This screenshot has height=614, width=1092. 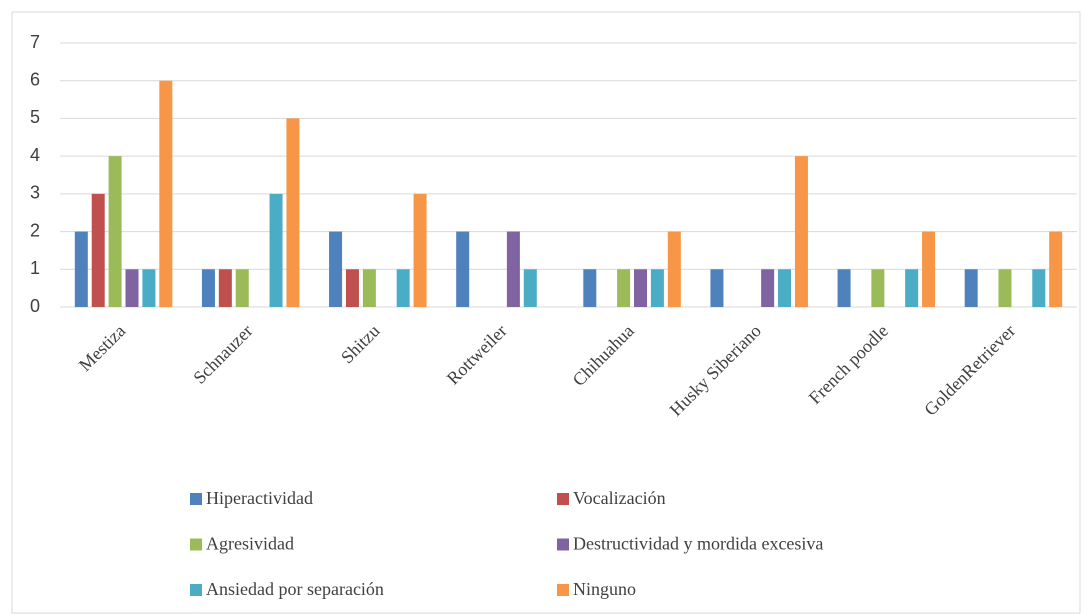 I want to click on legend-label: Agresividad, so click(x=250, y=544).